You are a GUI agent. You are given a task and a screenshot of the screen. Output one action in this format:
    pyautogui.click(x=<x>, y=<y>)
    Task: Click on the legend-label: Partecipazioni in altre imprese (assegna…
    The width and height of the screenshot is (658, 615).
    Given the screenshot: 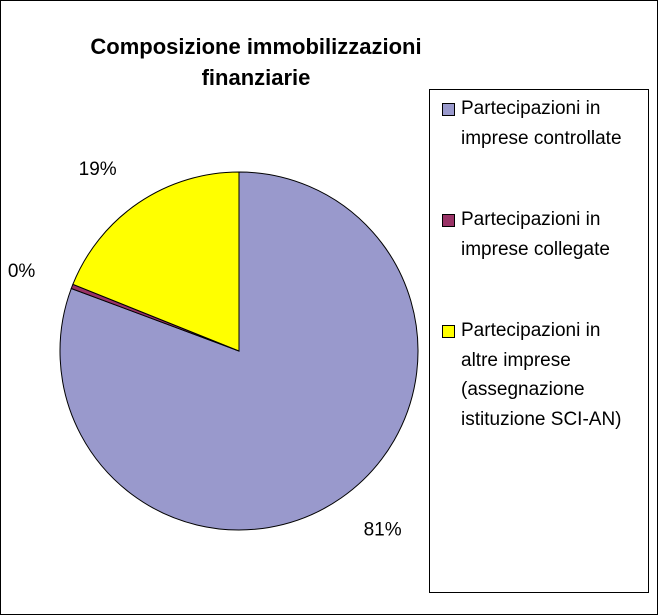 What is the action you would take?
    pyautogui.click(x=541, y=375)
    